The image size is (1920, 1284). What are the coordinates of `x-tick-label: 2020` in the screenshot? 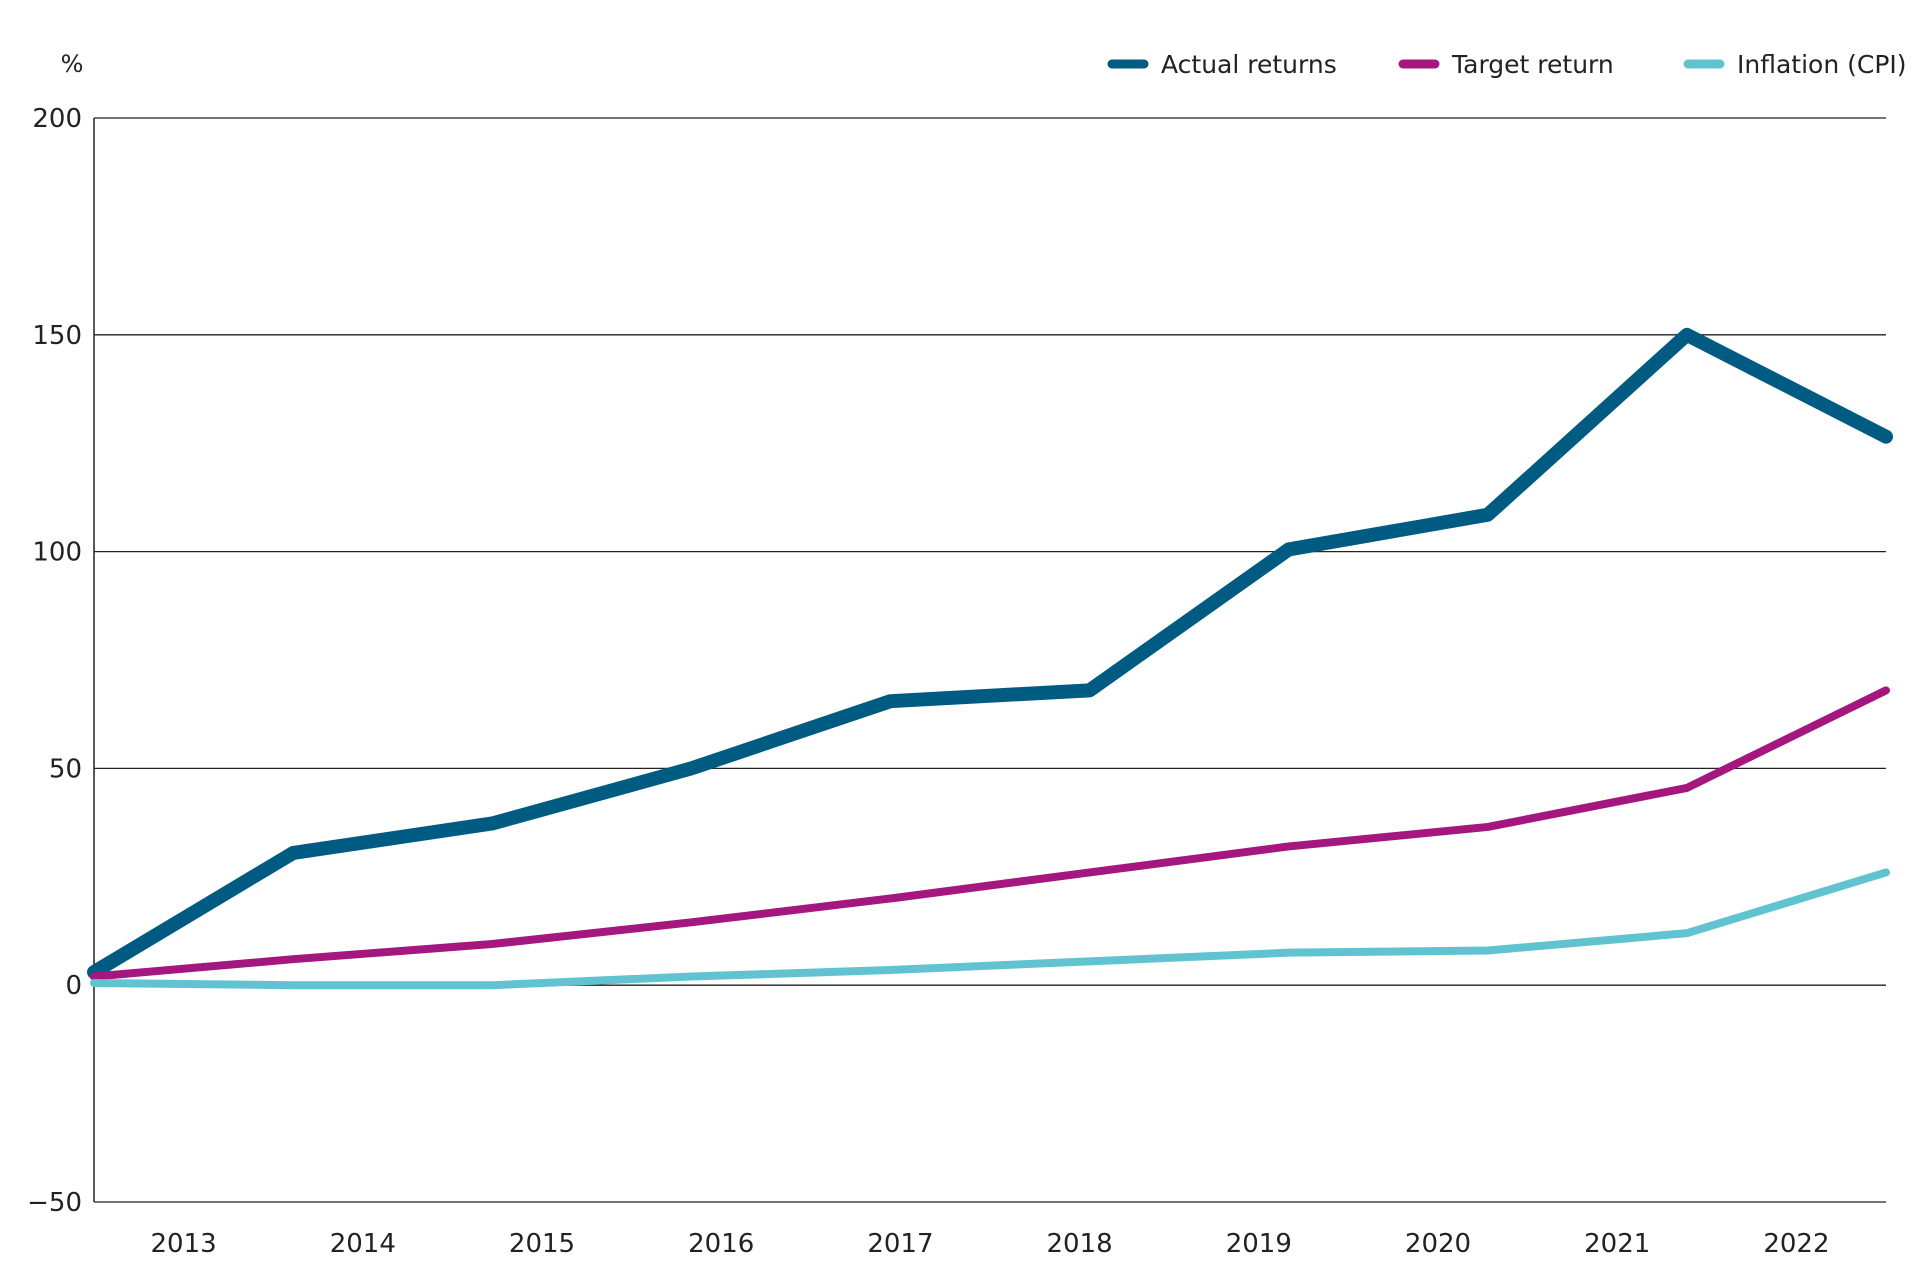 It's located at (1438, 1244).